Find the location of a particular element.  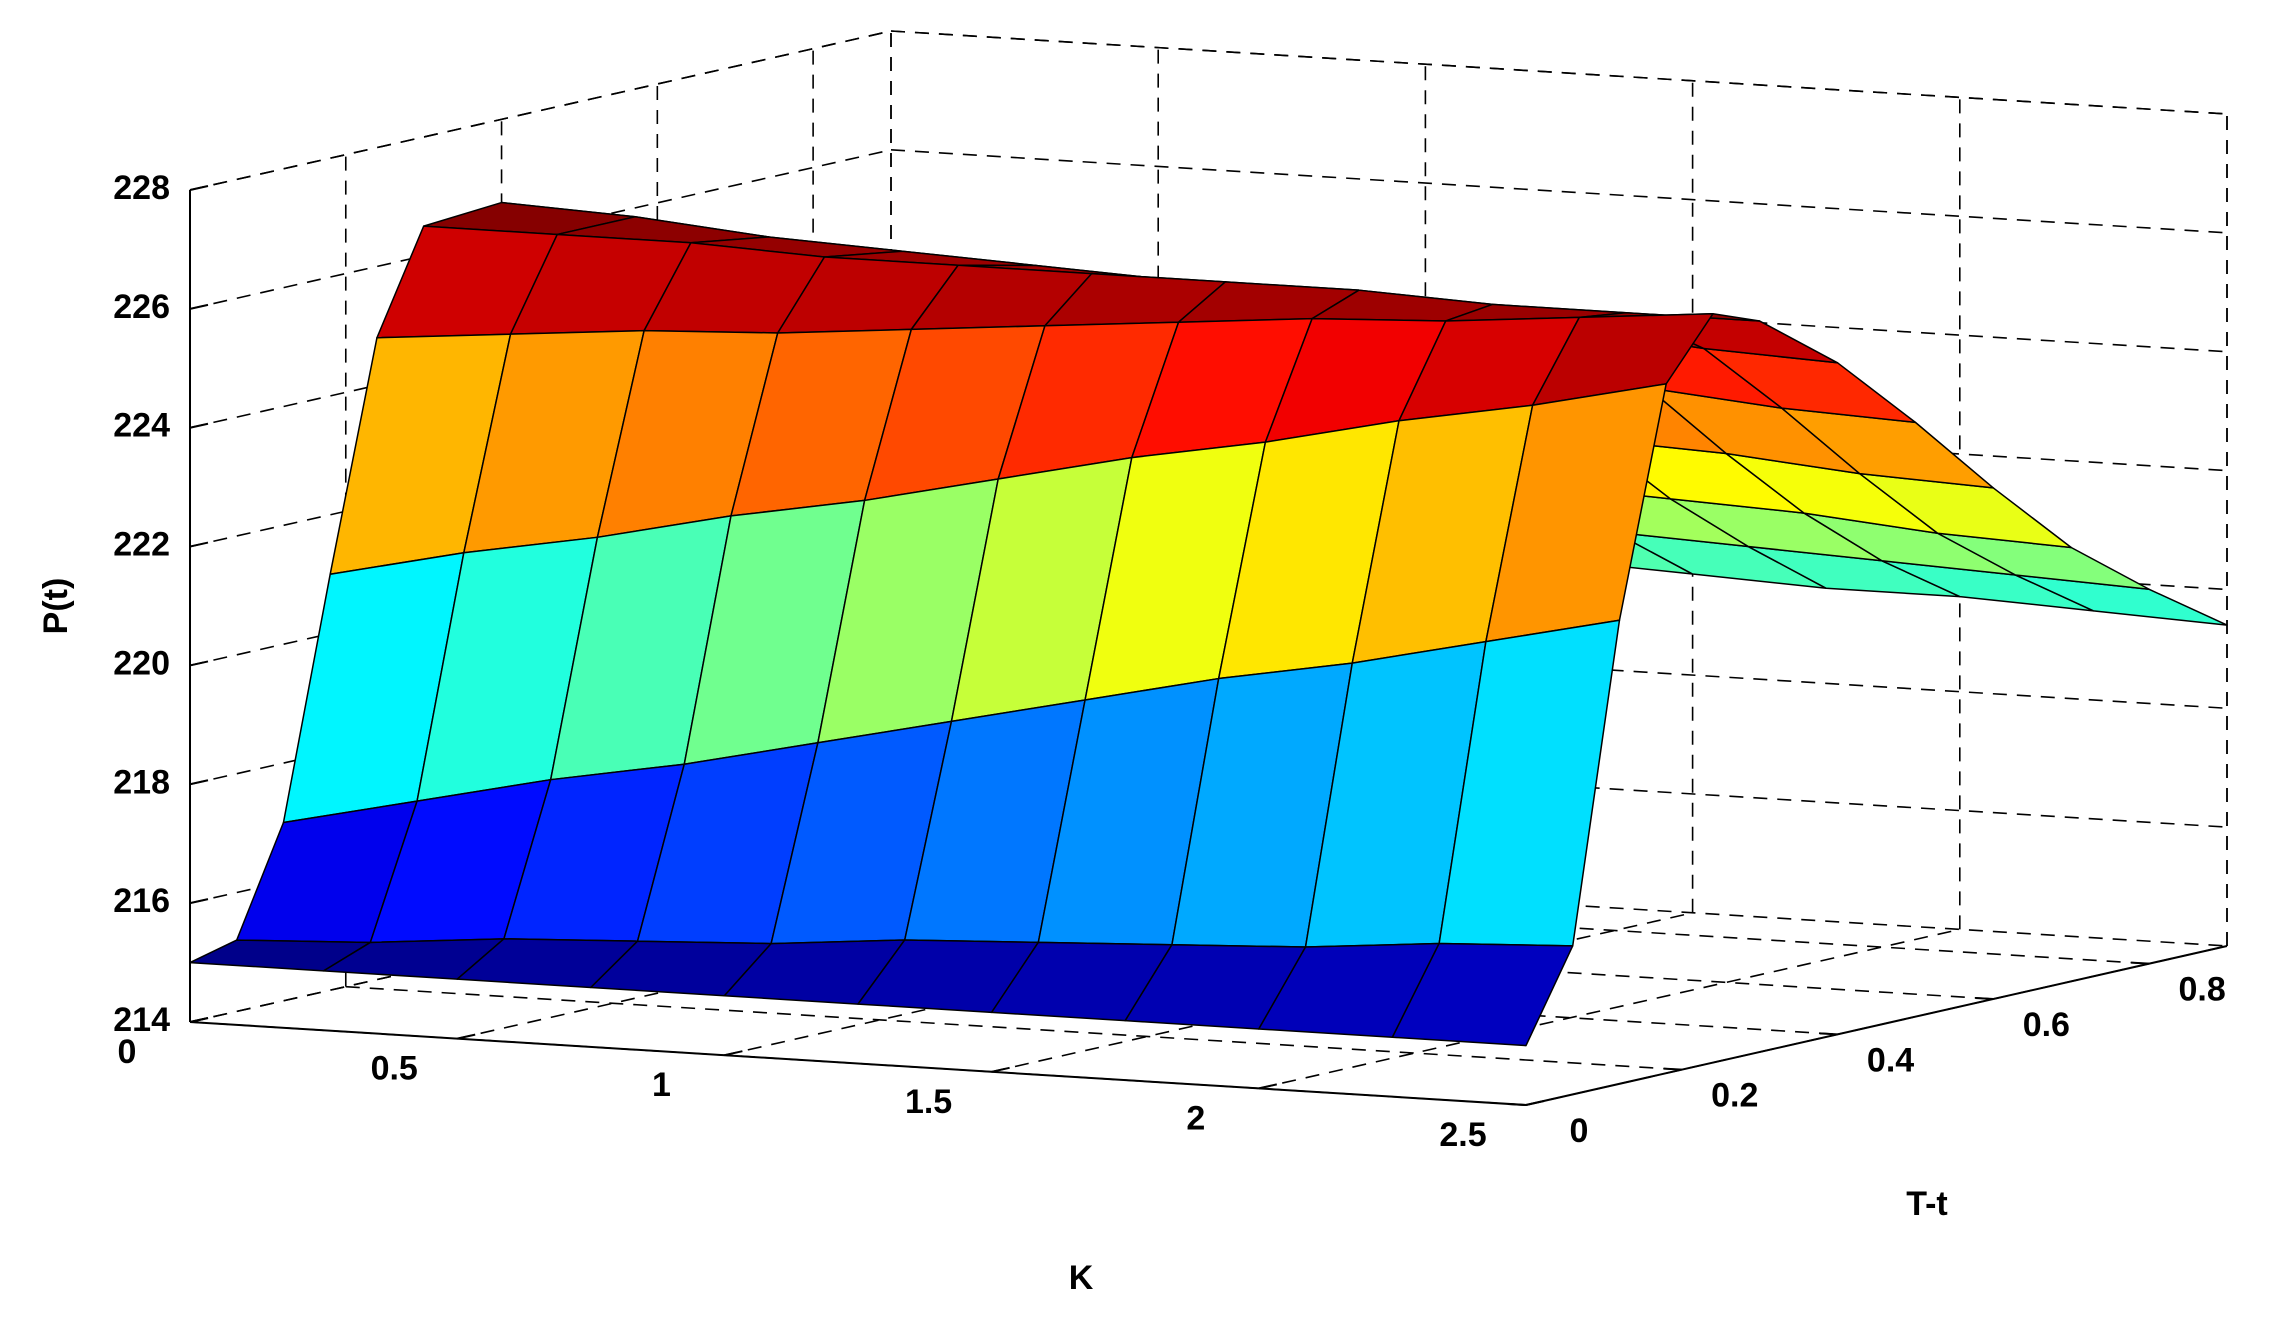

y-axis-label: T-t is located at coordinates (1927, 1204).